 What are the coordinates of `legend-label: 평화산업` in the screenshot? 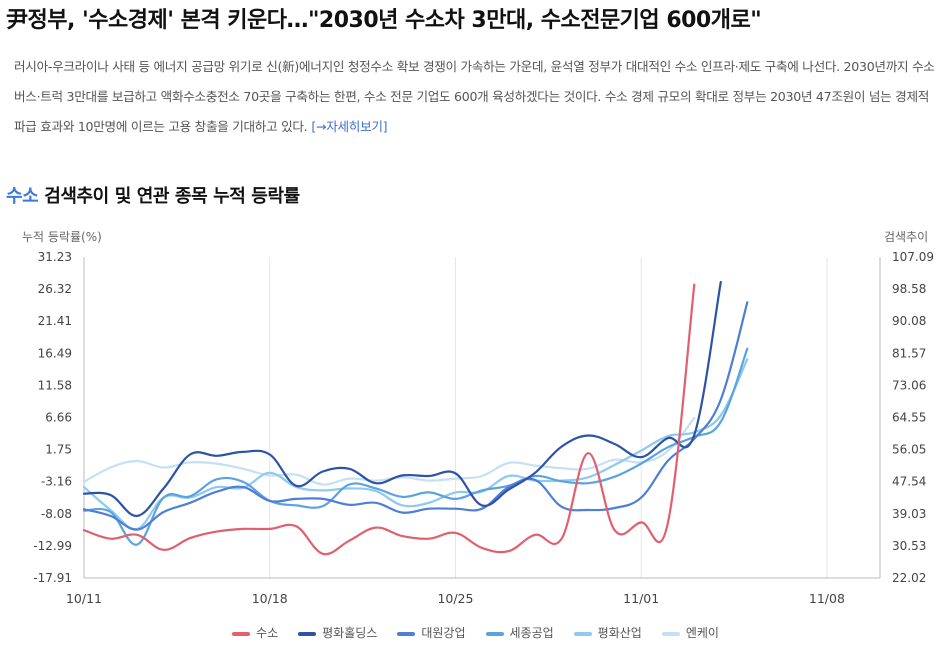 It's located at (619, 633).